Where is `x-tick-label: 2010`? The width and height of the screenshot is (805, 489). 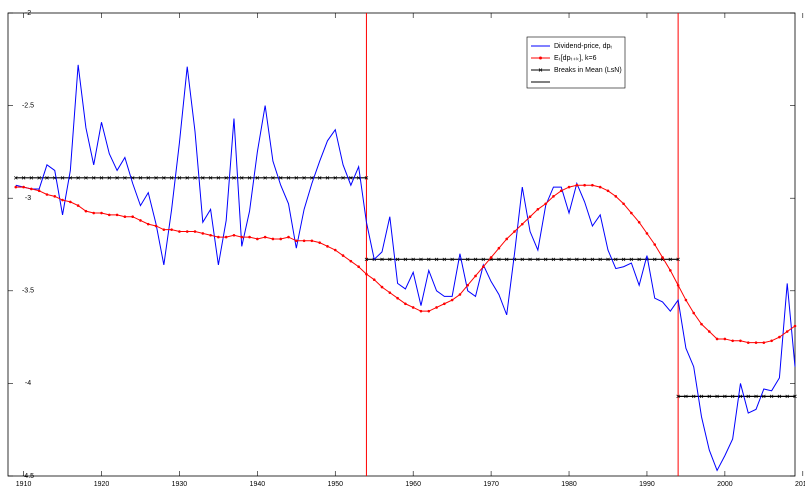 x-tick-label: 2010 is located at coordinates (800, 484).